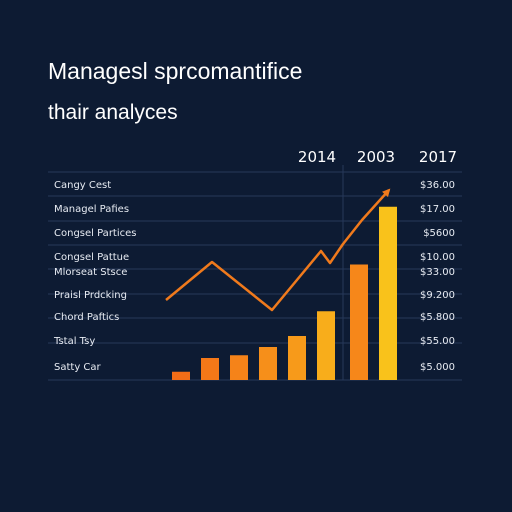  Describe the element at coordinates (437, 317) in the screenshot. I see `row-value: $5.800` at that location.